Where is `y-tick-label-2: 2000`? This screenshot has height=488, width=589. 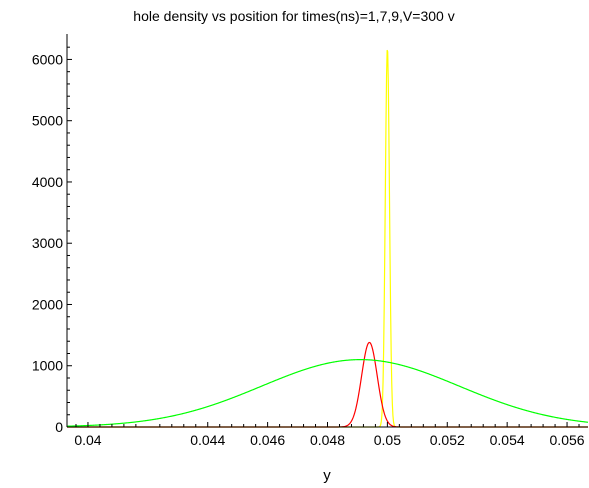 y-tick-label-2: 2000 is located at coordinates (47, 304).